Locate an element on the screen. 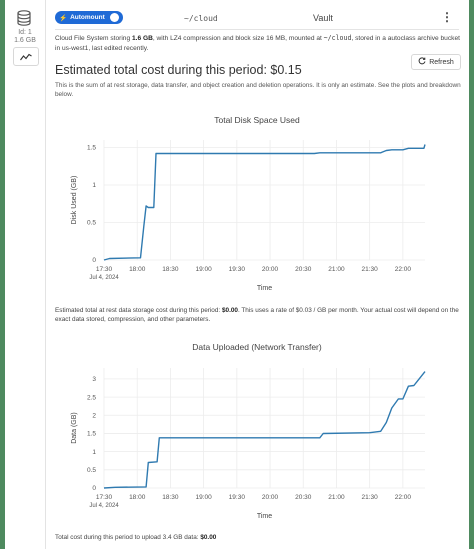  refresh-label: Refresh is located at coordinates (441, 62).